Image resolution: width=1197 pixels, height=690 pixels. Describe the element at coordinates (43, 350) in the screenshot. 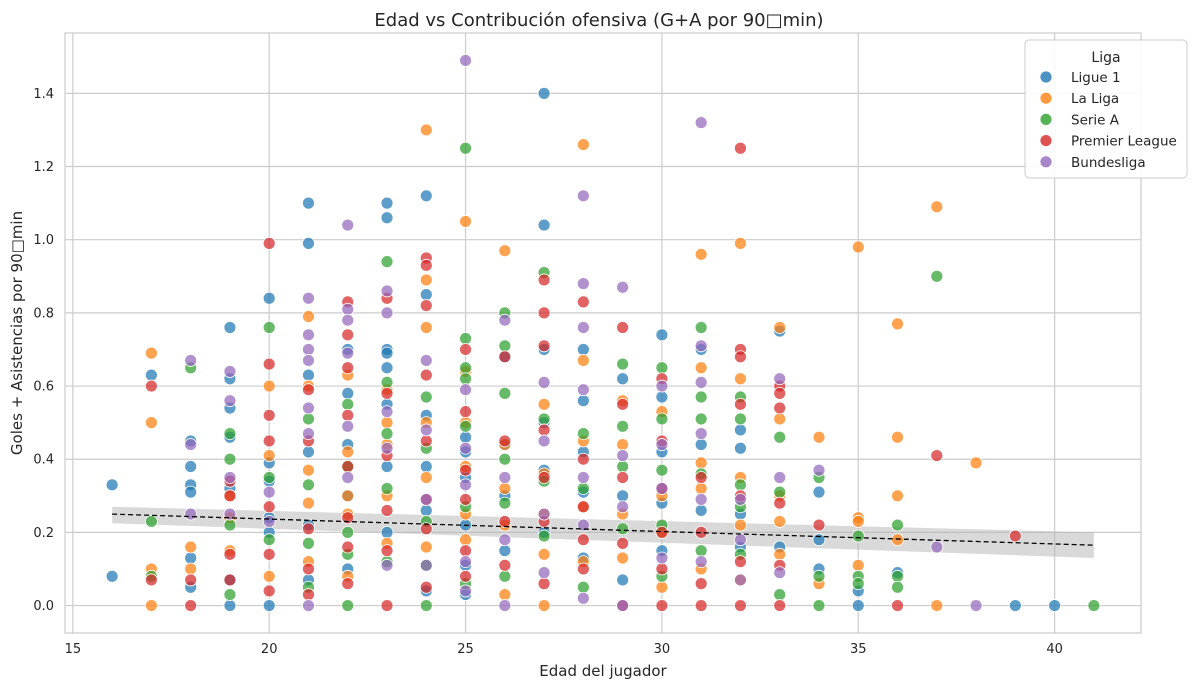

I see `y-tick-labels: 0.0 0.2 0.4 0.6 0.8 1.0 1.2 1.4` at that location.